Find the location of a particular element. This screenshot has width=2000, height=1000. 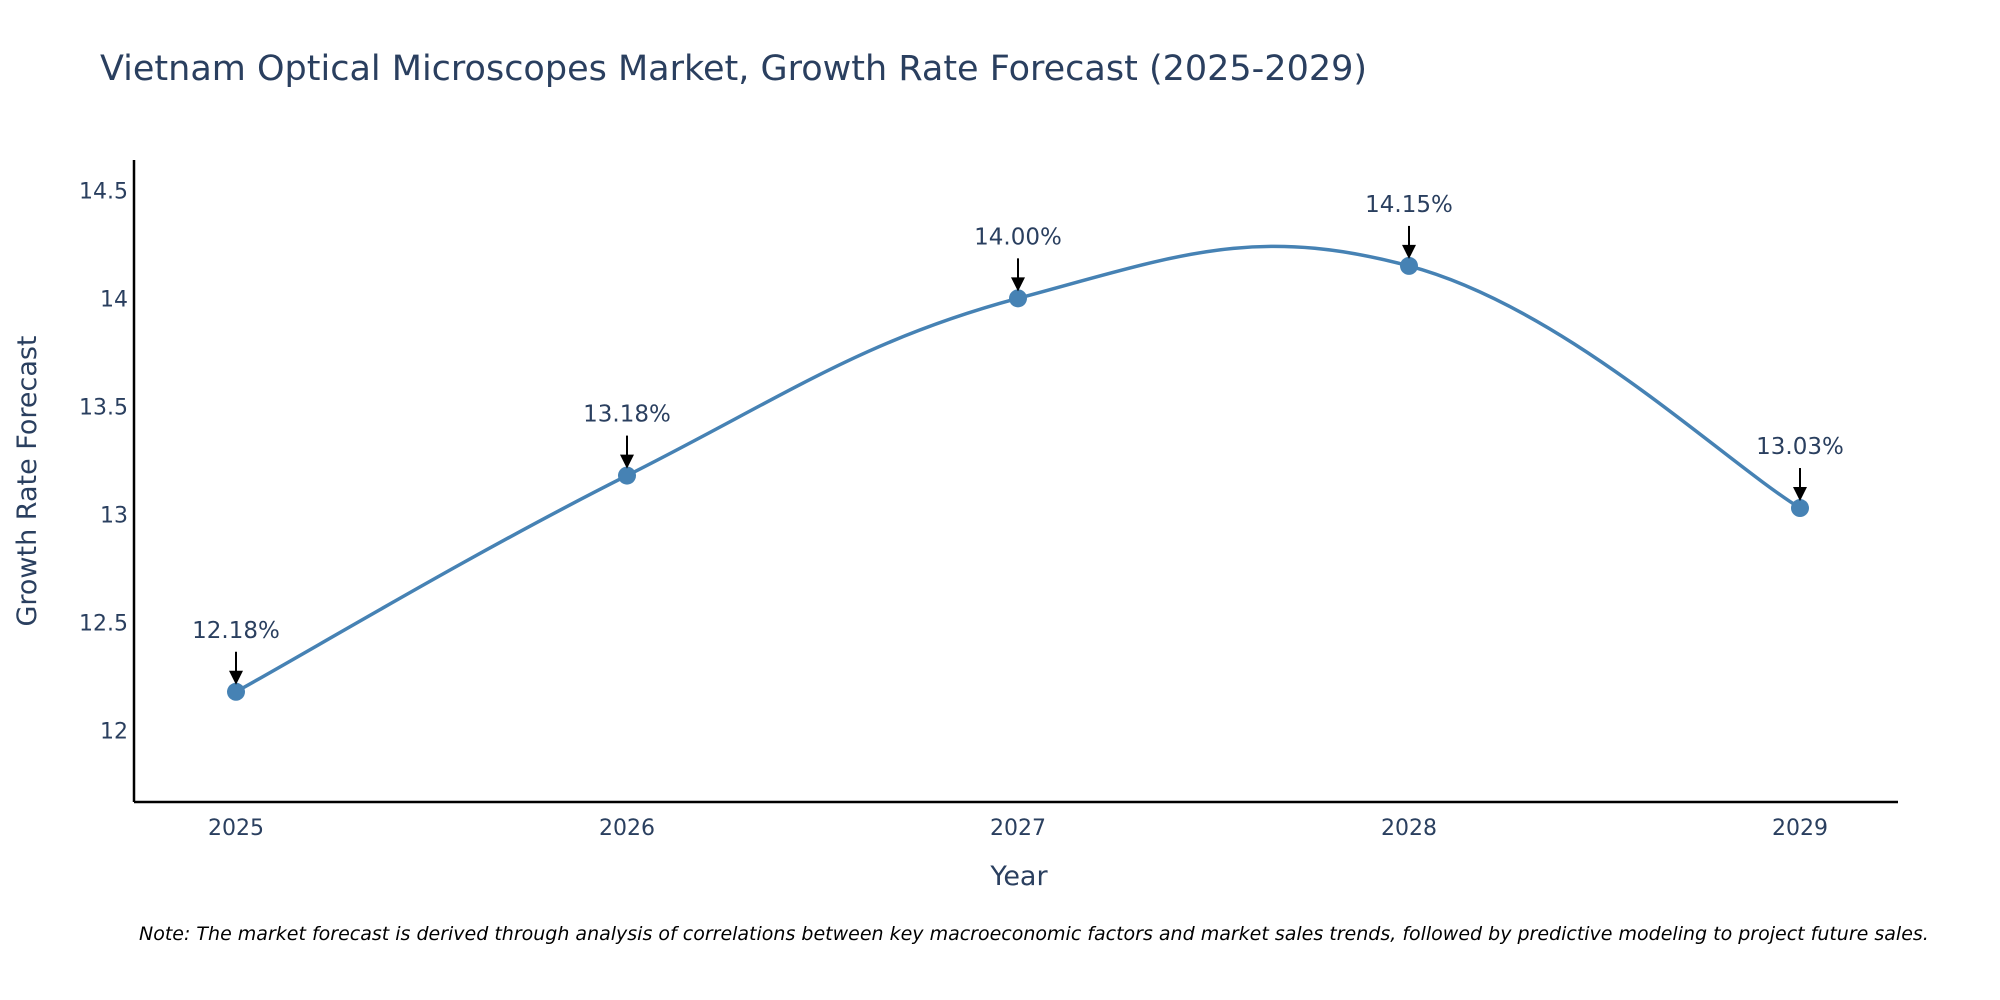

x-axis-ticks: 2025 2026 2027 2028 2029 is located at coordinates (1018, 828).